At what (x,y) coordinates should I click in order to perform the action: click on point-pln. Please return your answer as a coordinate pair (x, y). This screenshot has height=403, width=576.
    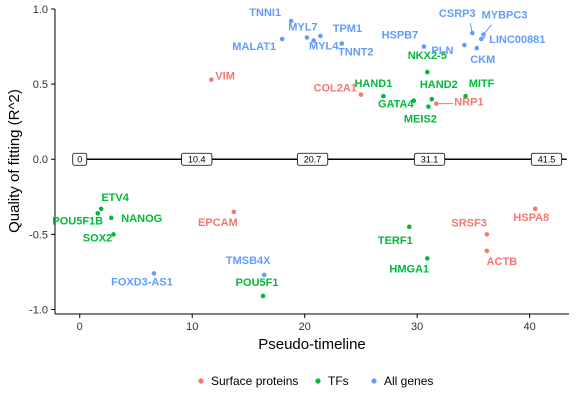
    Looking at the image, I should click on (464, 45).